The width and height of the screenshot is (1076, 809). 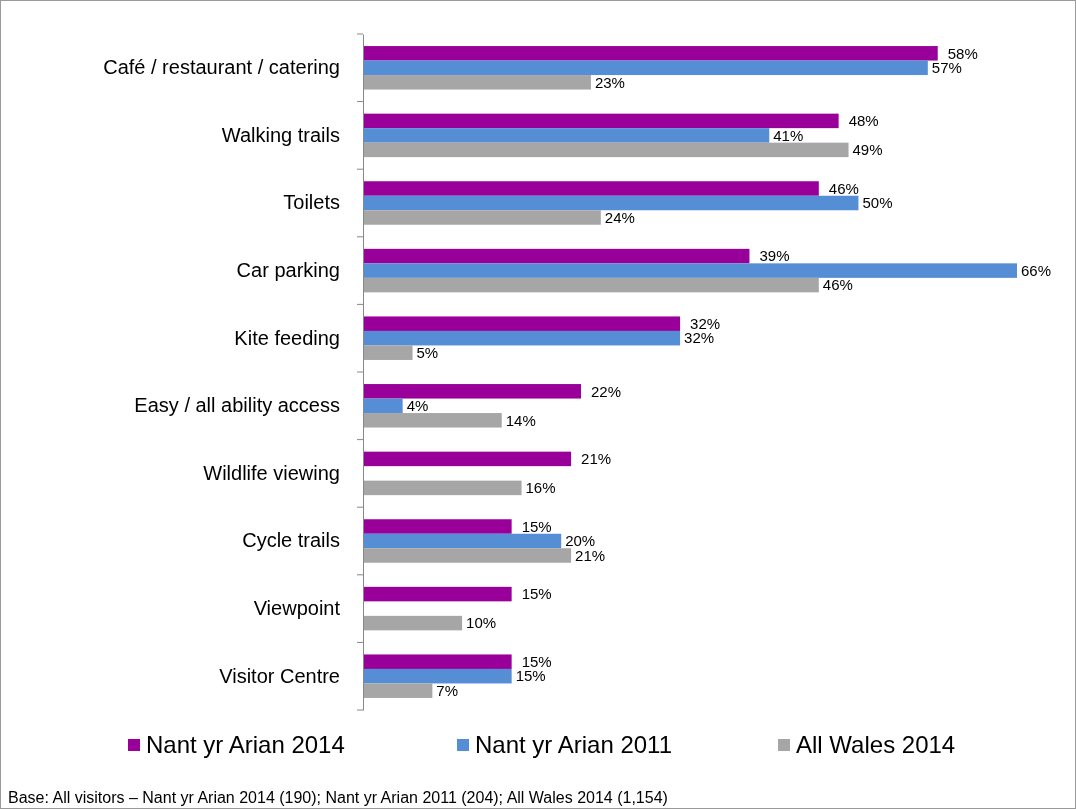 What do you see at coordinates (287, 337) in the screenshot?
I see `y-tick-label: Kite feeding` at bounding box center [287, 337].